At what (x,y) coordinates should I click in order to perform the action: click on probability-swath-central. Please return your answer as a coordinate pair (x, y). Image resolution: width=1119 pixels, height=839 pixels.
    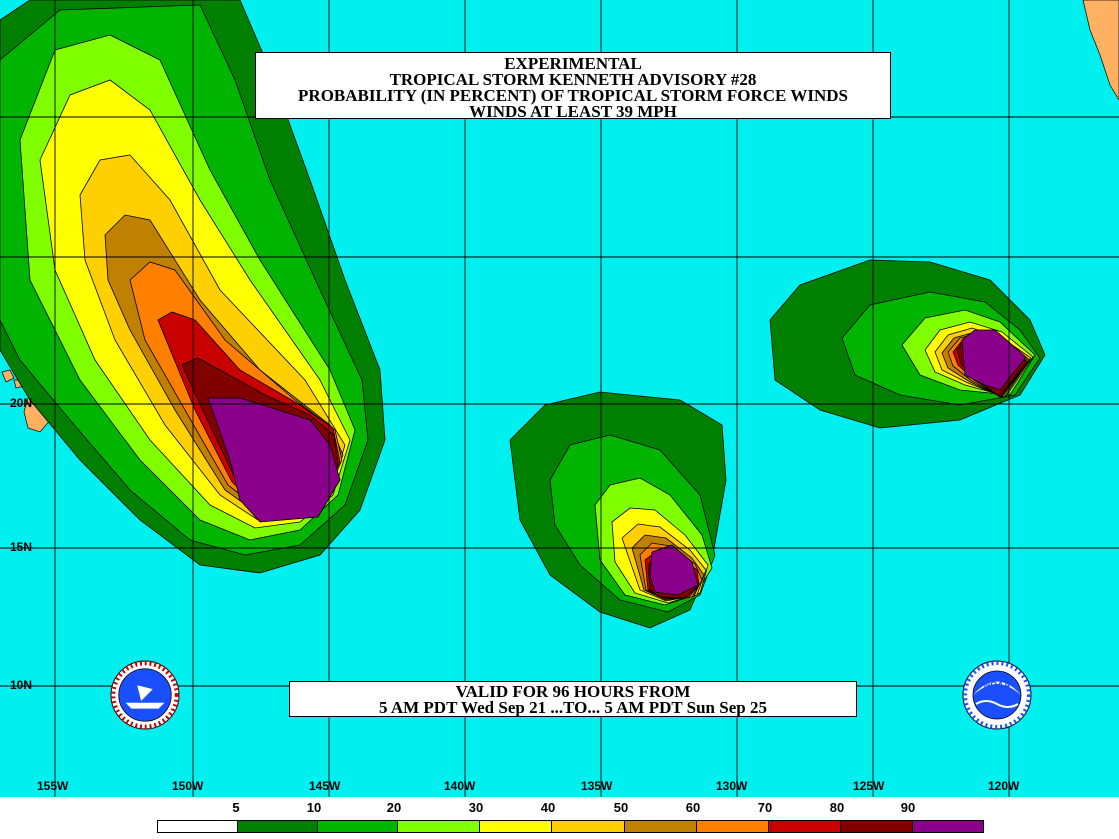
    Looking at the image, I should click on (618, 510).